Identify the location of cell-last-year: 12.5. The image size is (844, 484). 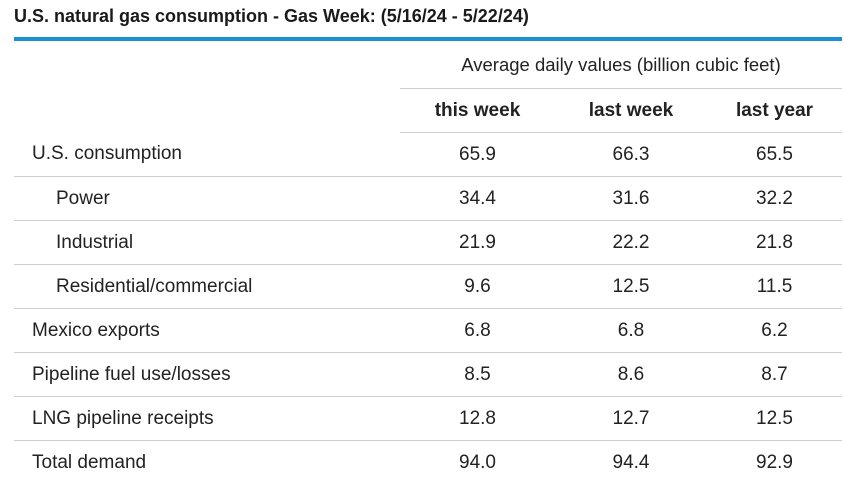
(774, 419).